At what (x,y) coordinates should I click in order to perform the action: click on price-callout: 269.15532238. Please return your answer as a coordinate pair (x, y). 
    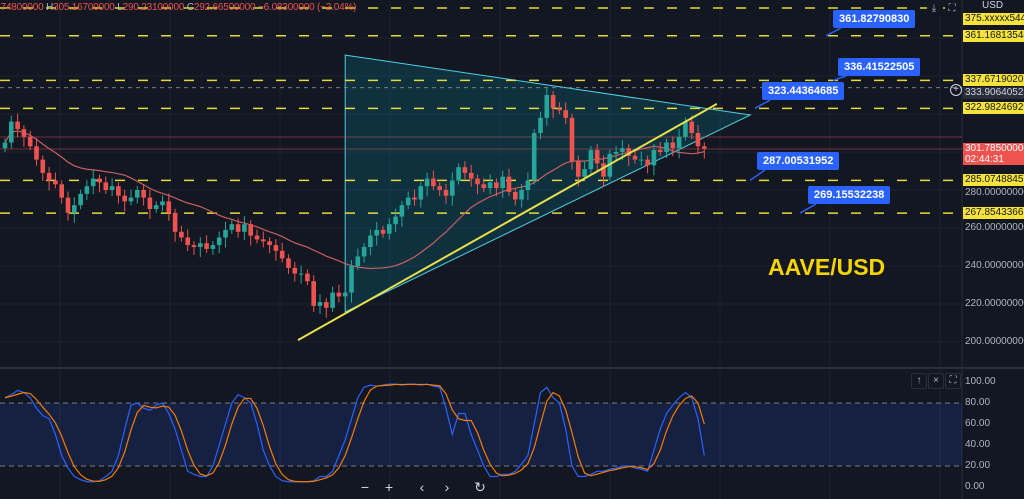
    Looking at the image, I should click on (849, 195).